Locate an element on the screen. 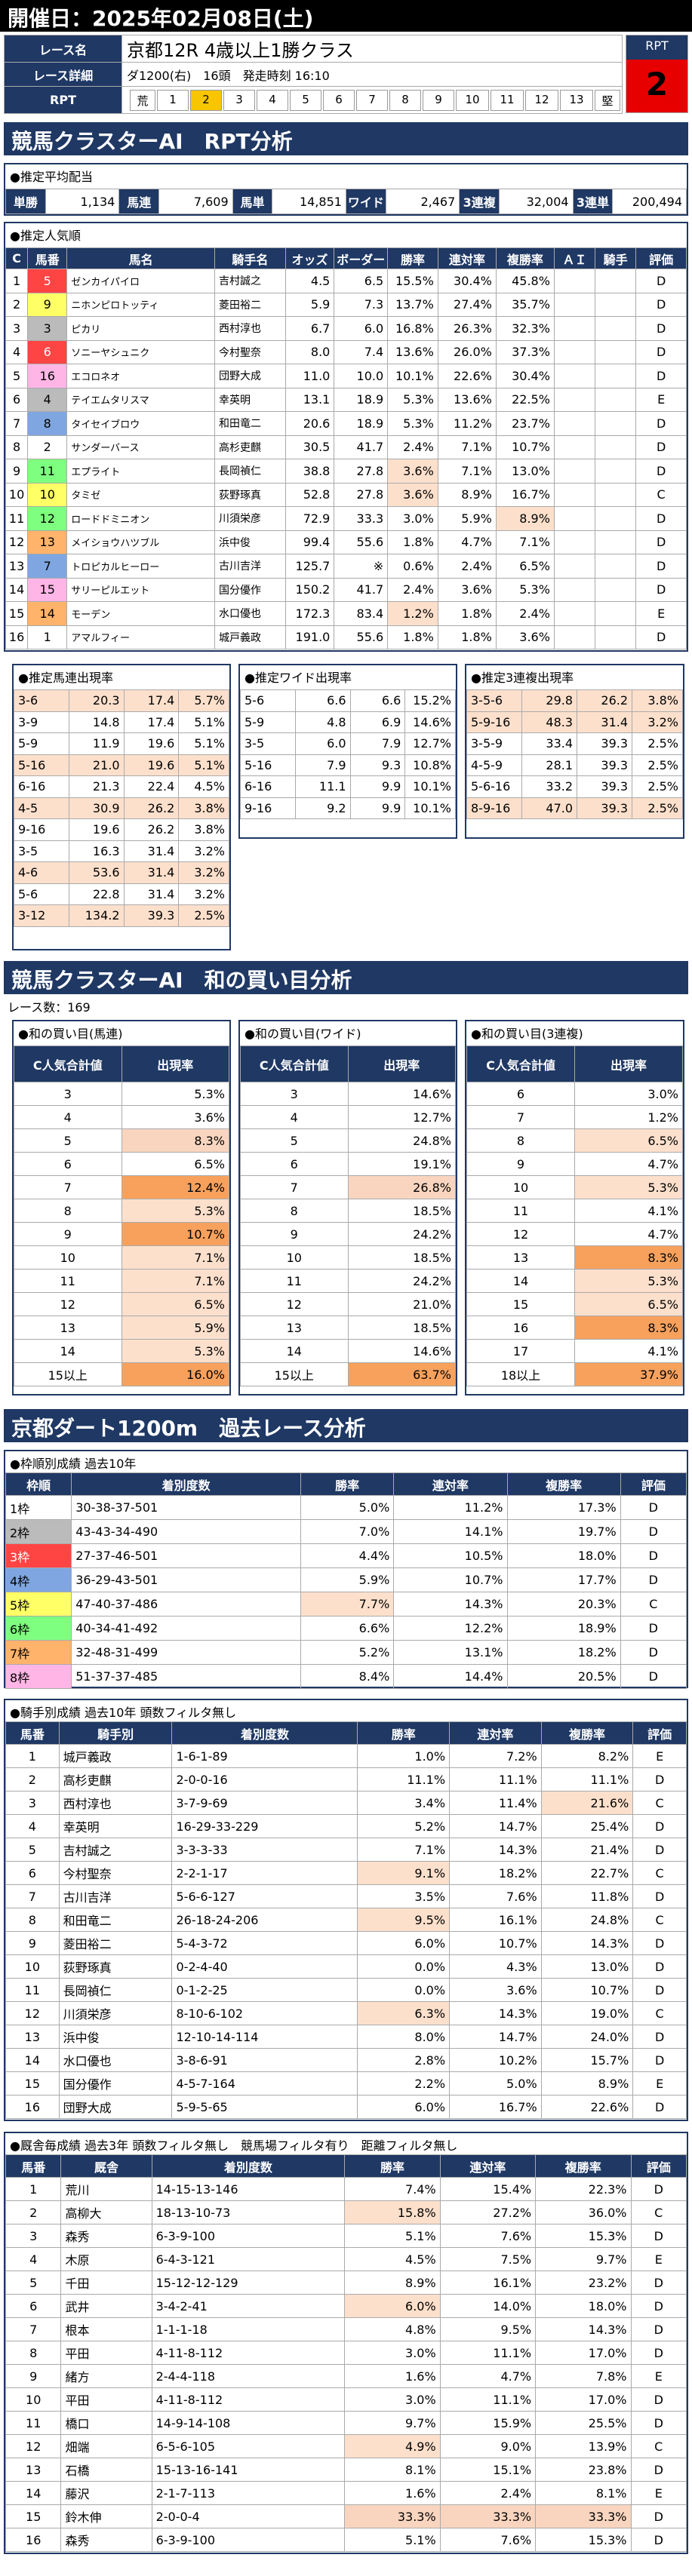 This screenshot has height=2576, width=692. trainers-cell: 8.1% is located at coordinates (393, 2470).